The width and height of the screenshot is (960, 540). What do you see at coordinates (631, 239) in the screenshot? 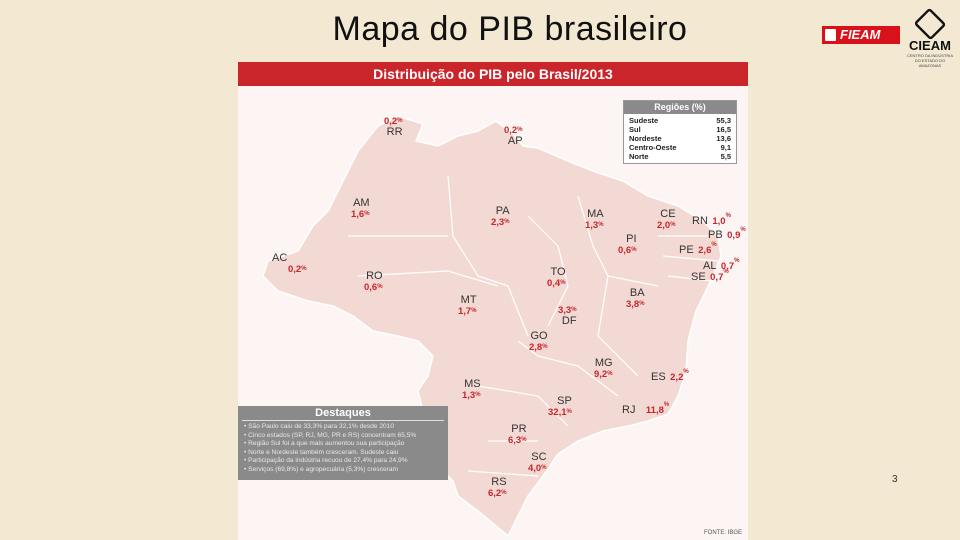
I see `state-code: PI` at bounding box center [631, 239].